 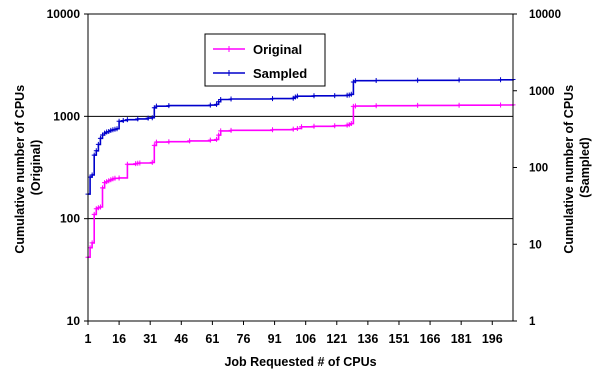 What do you see at coordinates (88, 339) in the screenshot?
I see `x-tick-label: 1` at bounding box center [88, 339].